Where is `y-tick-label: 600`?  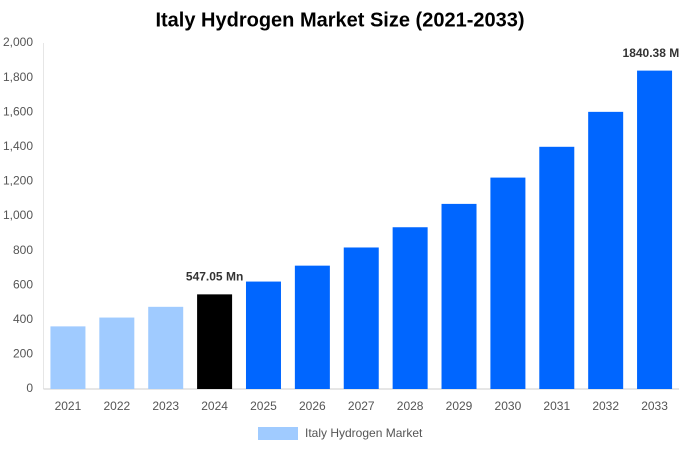
y-tick-label: 600 is located at coordinates (23, 284).